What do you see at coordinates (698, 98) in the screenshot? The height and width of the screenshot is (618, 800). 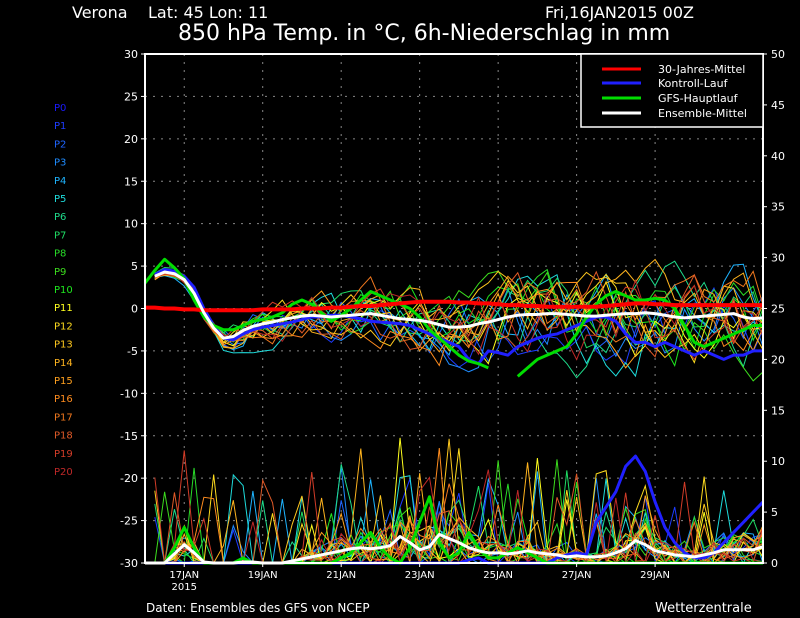 I see `legend-label-gfs: GFS-Hauptlauf` at bounding box center [698, 98].